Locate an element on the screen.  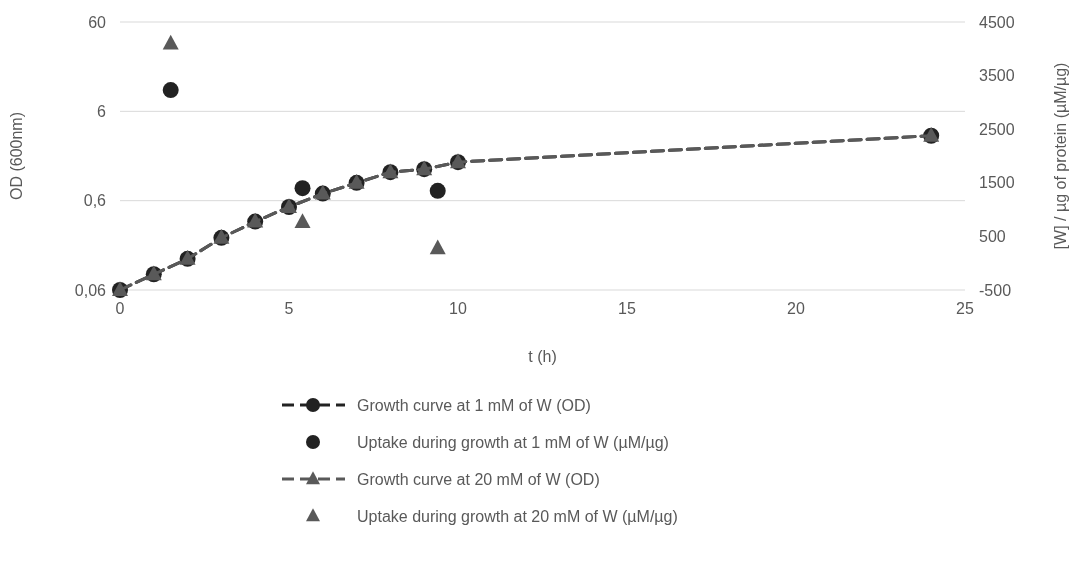
x-tick-label: 15 is located at coordinates (627, 308).